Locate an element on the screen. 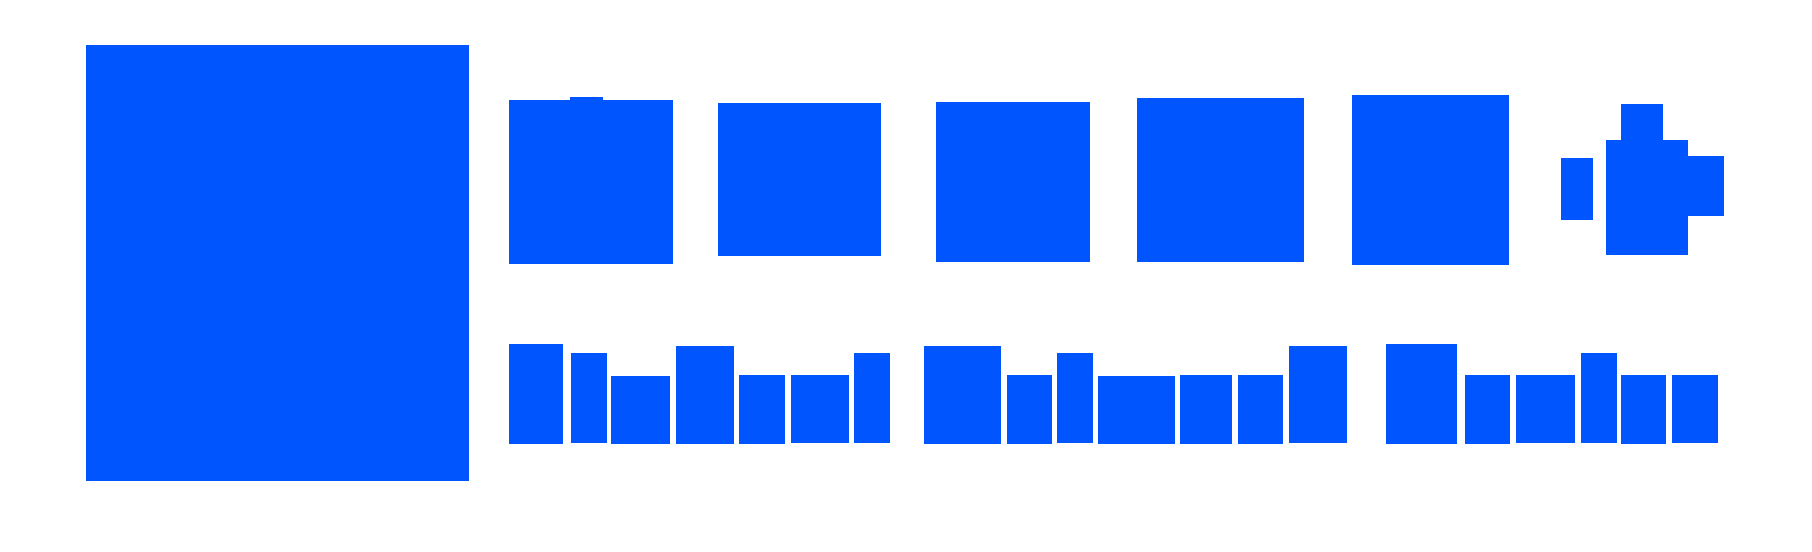  wordmark-block-1-tab is located at coordinates (586, 99).